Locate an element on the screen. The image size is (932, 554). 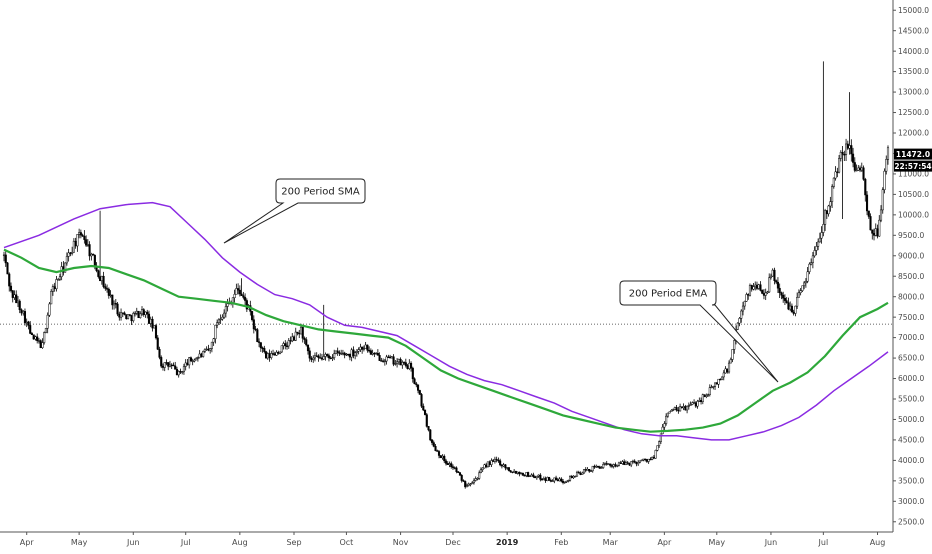
price-axis-label: 3500.0 is located at coordinates (911, 480).